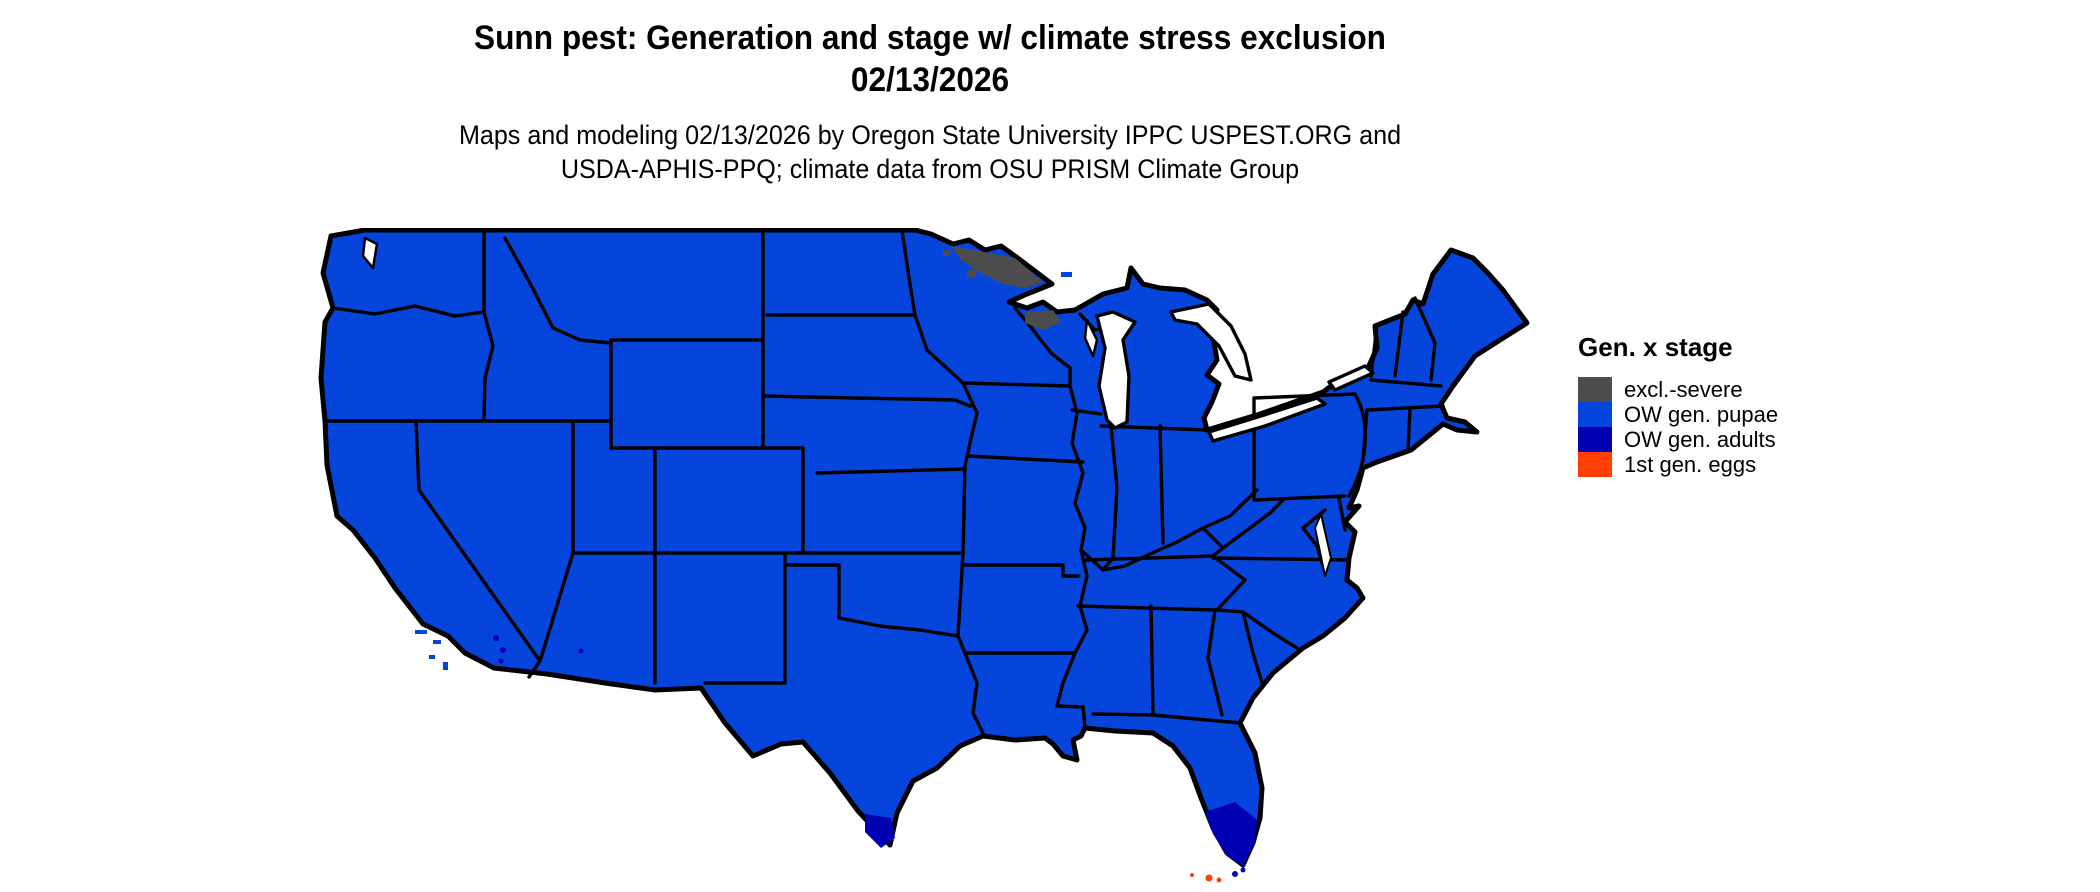 The image size is (2100, 892). What do you see at coordinates (1116, 370) in the screenshot?
I see `lake-michigan` at bounding box center [1116, 370].